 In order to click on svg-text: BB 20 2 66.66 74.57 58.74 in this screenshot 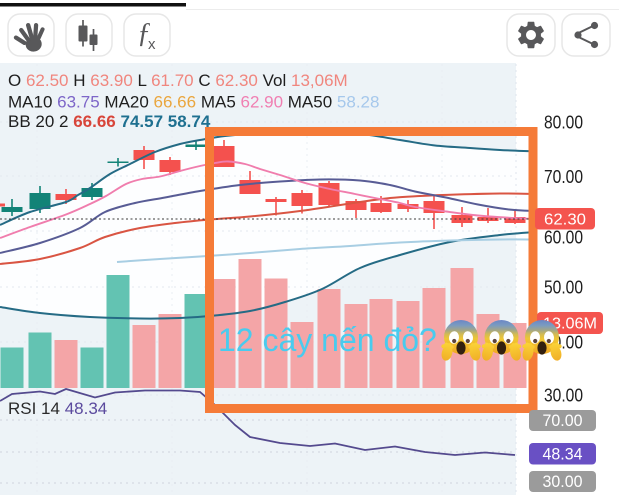, I will do `click(109, 121)`.